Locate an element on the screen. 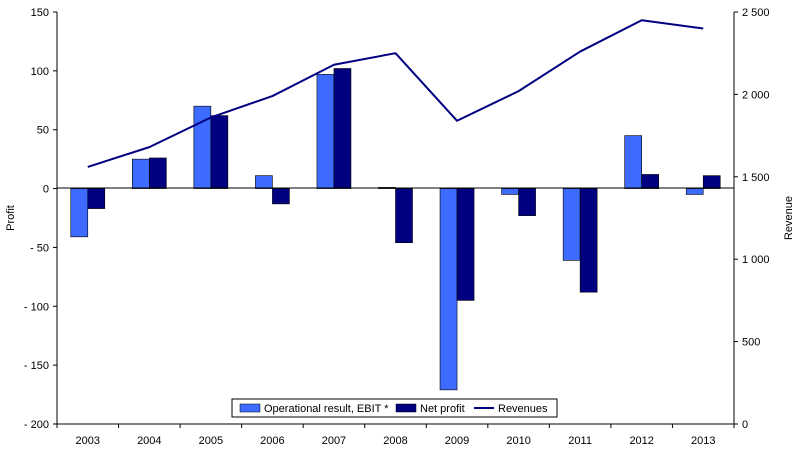 The width and height of the screenshot is (800, 454). bar-net-profit-2011 is located at coordinates (588, 240).